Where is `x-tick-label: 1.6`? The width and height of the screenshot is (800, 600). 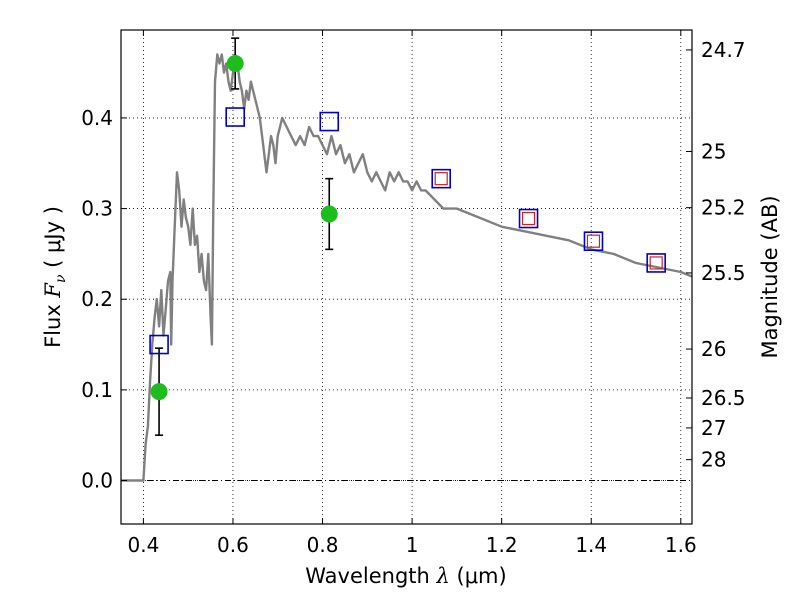 x-tick-label: 1.6 is located at coordinates (681, 545).